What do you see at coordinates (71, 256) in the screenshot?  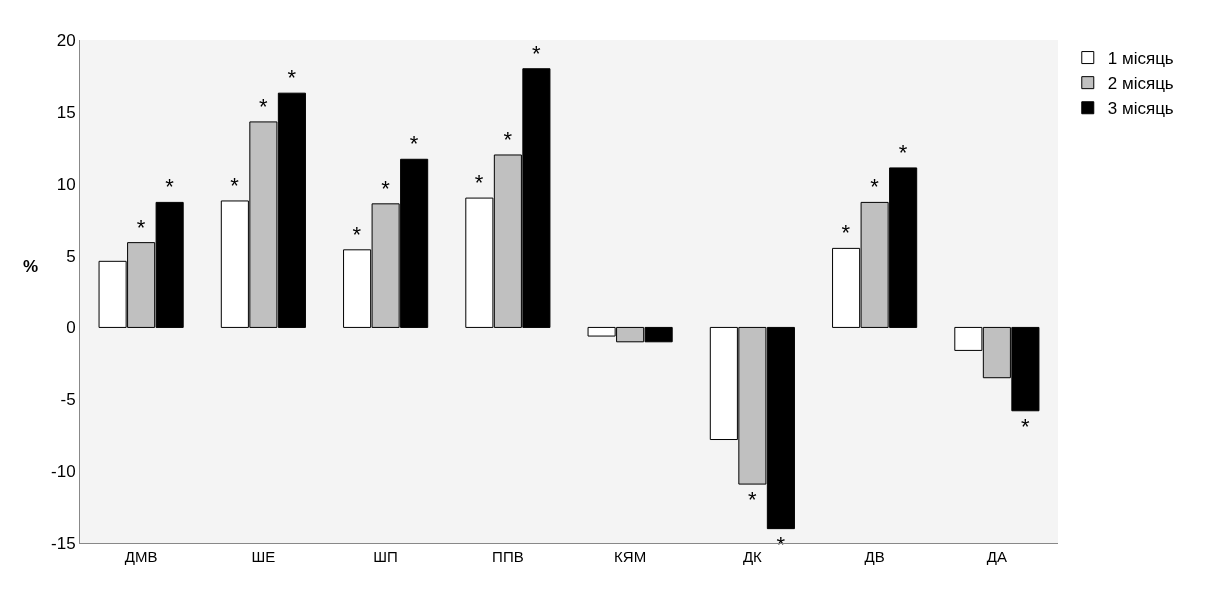 I see `y-tick-label: 5` at bounding box center [71, 256].